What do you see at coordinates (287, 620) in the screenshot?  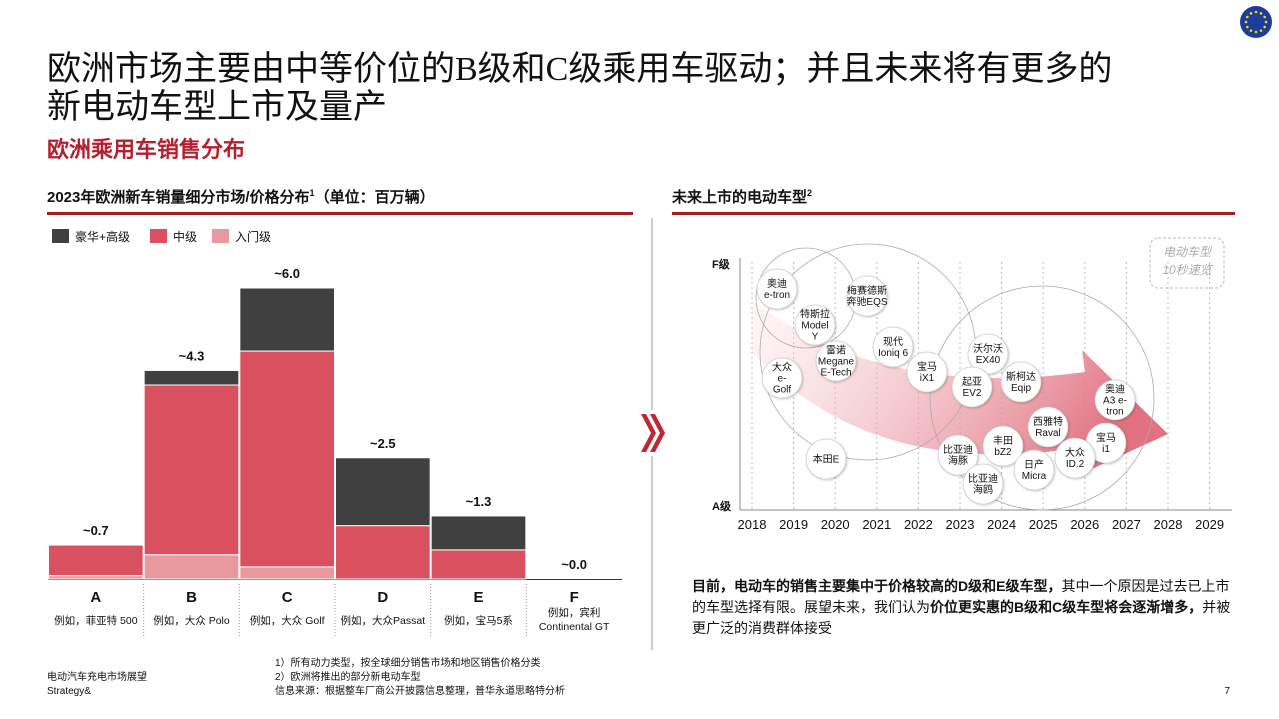 I see `example-label: 例如，大众 Golf` at bounding box center [287, 620].